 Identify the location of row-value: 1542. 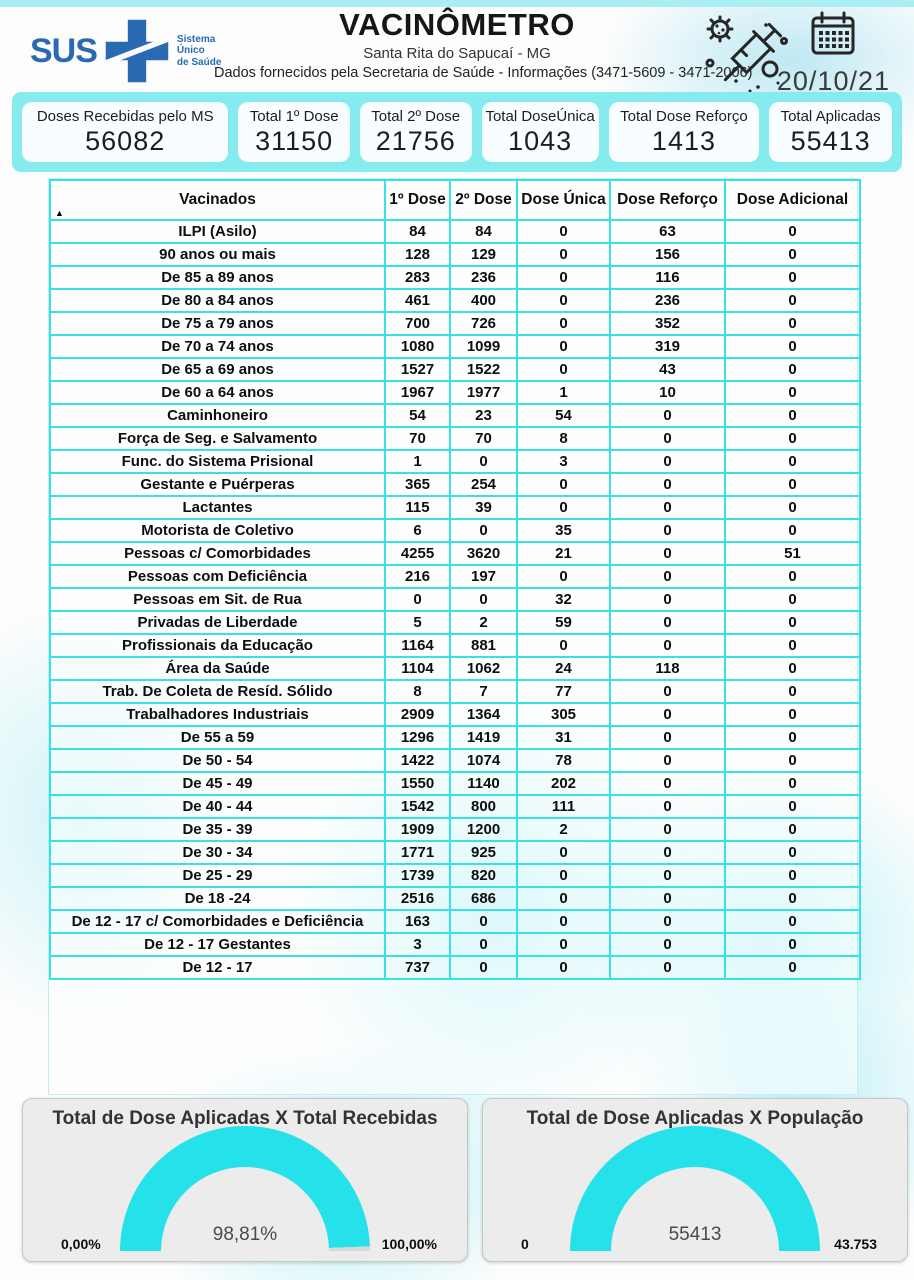
(417, 806).